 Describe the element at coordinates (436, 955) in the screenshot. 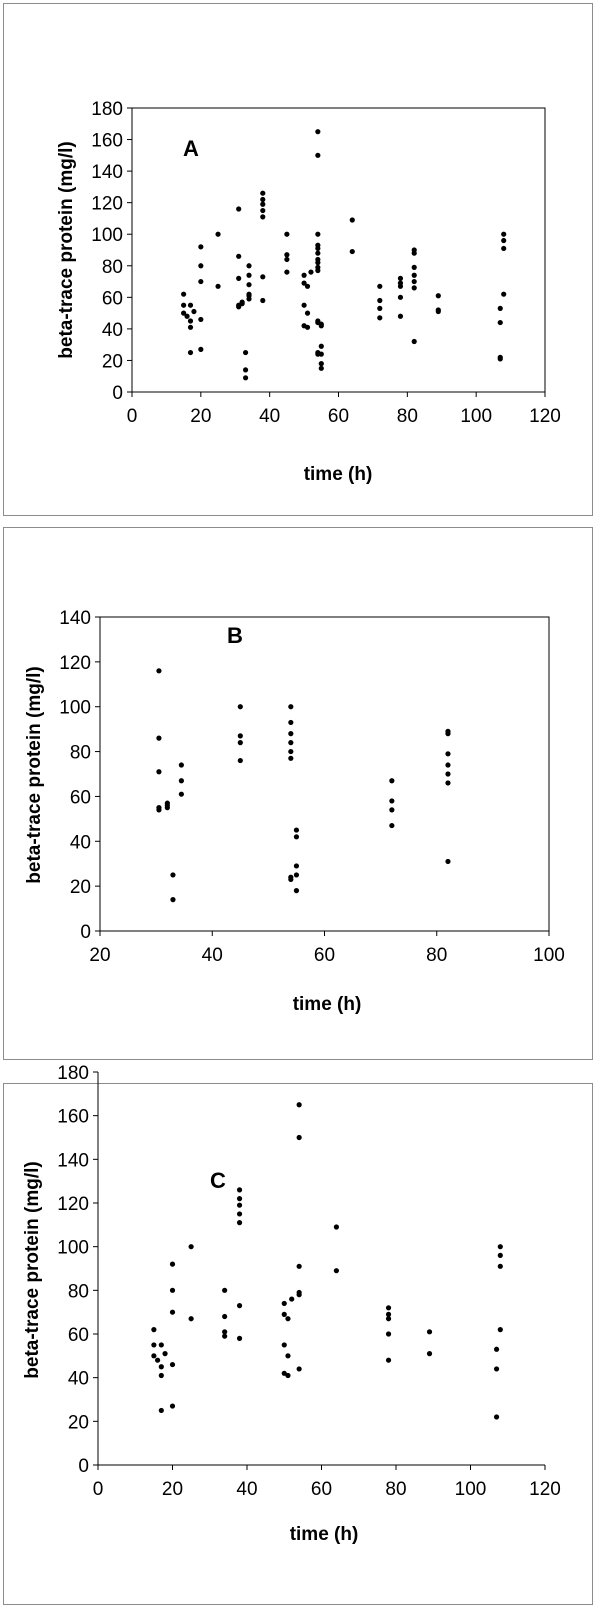

I see `chart-2-x-tick-label: 80` at that location.